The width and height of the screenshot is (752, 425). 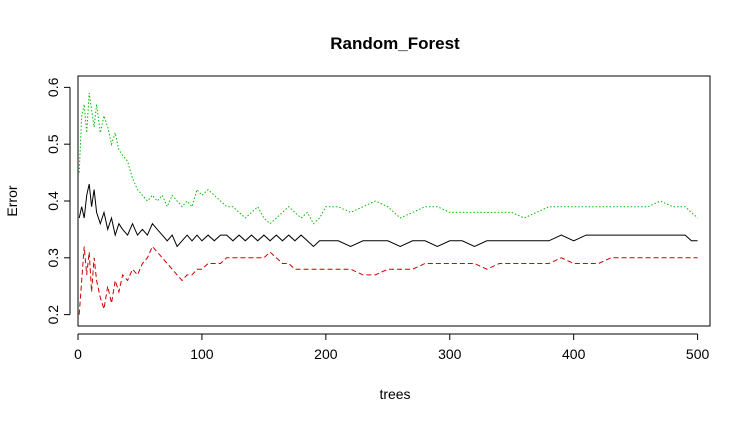 What do you see at coordinates (388, 280) in the screenshot?
I see `series-line-dashed` at bounding box center [388, 280].